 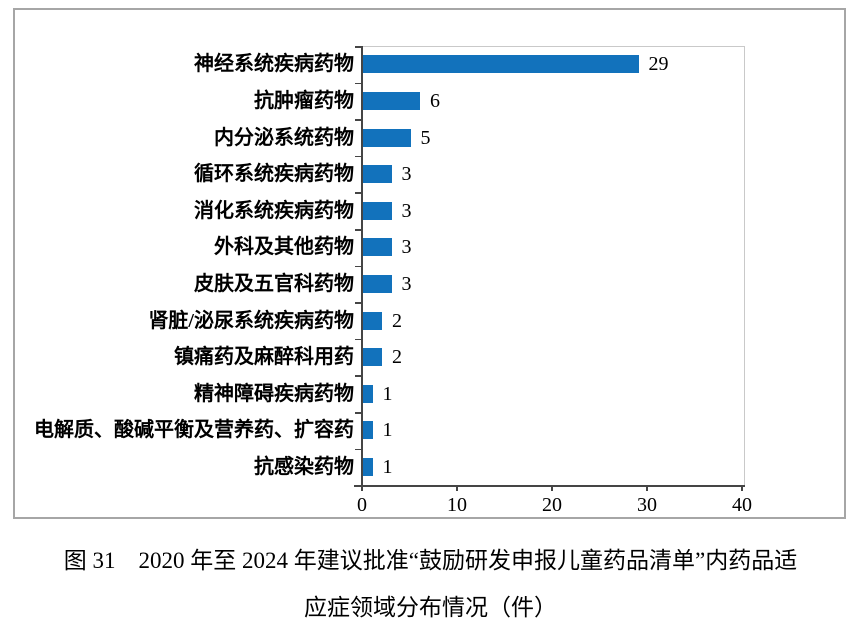 What do you see at coordinates (362, 266) in the screenshot?
I see `y-axis-line` at bounding box center [362, 266].